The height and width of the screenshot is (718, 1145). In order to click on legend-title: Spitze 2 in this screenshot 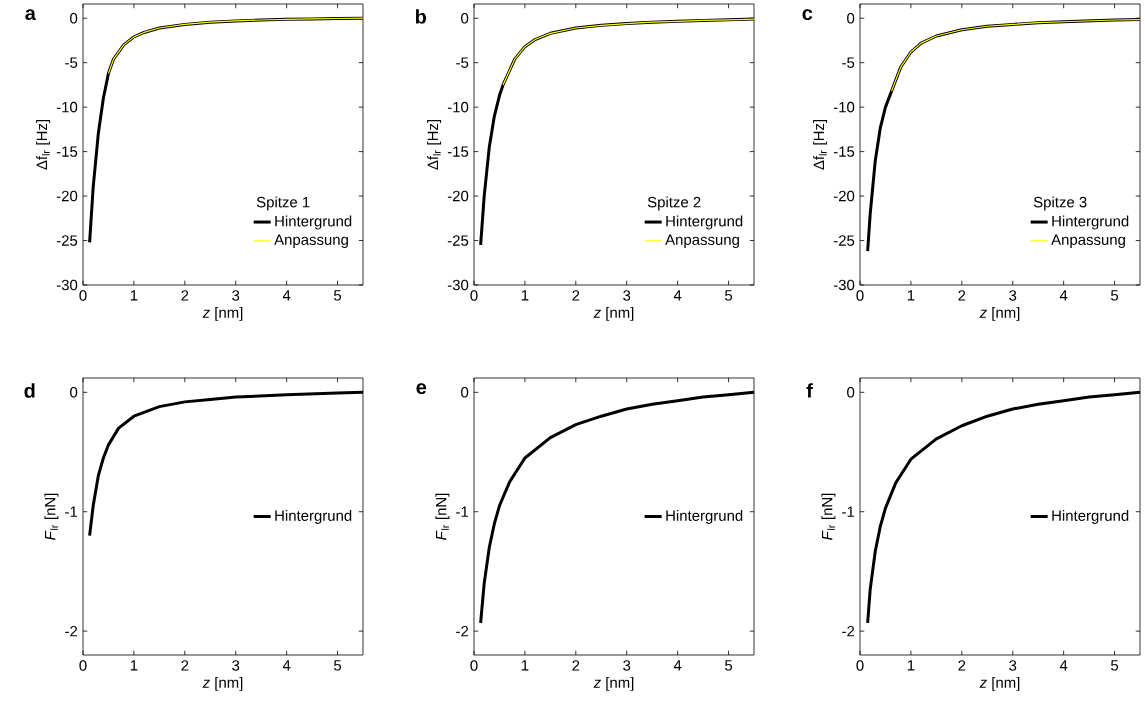, I will do `click(674, 203)`.